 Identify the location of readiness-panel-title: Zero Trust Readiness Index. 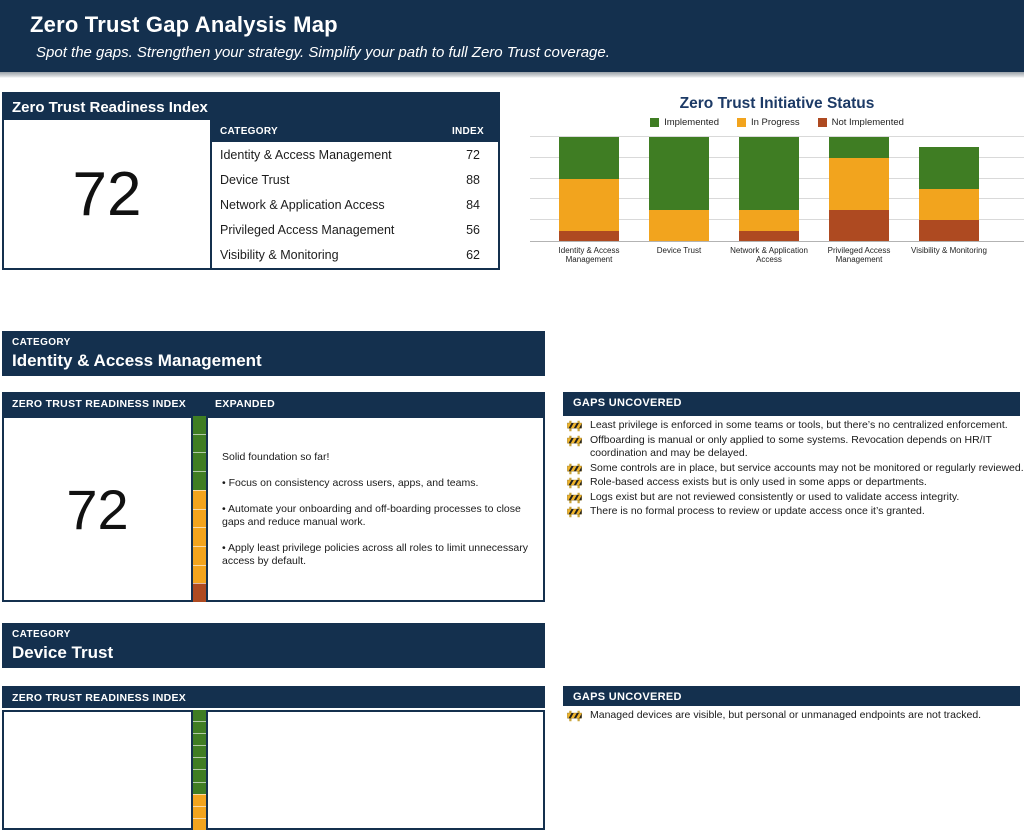
(251, 107).